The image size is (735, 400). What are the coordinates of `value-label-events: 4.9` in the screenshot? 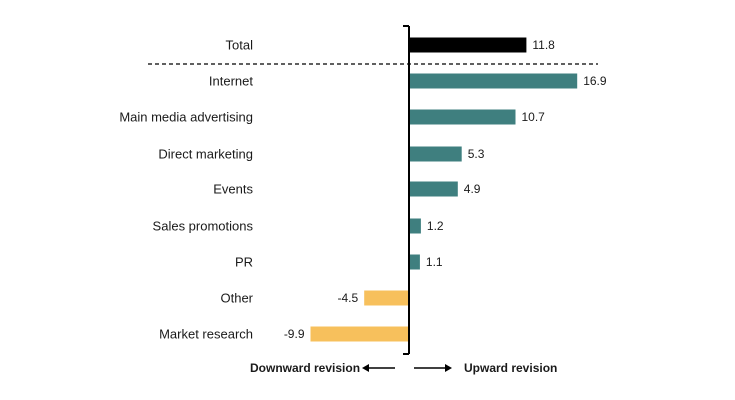 It's located at (472, 189).